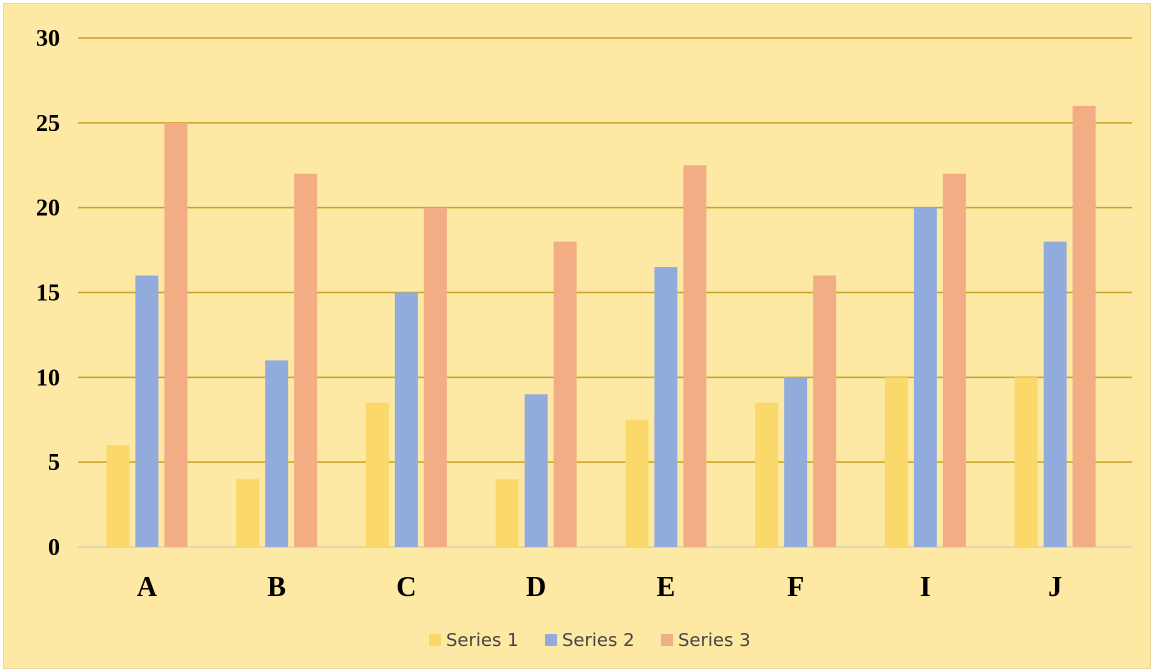 This screenshot has width=1154, height=672. Describe the element at coordinates (565, 394) in the screenshot. I see `bar-series-3-d` at that location.